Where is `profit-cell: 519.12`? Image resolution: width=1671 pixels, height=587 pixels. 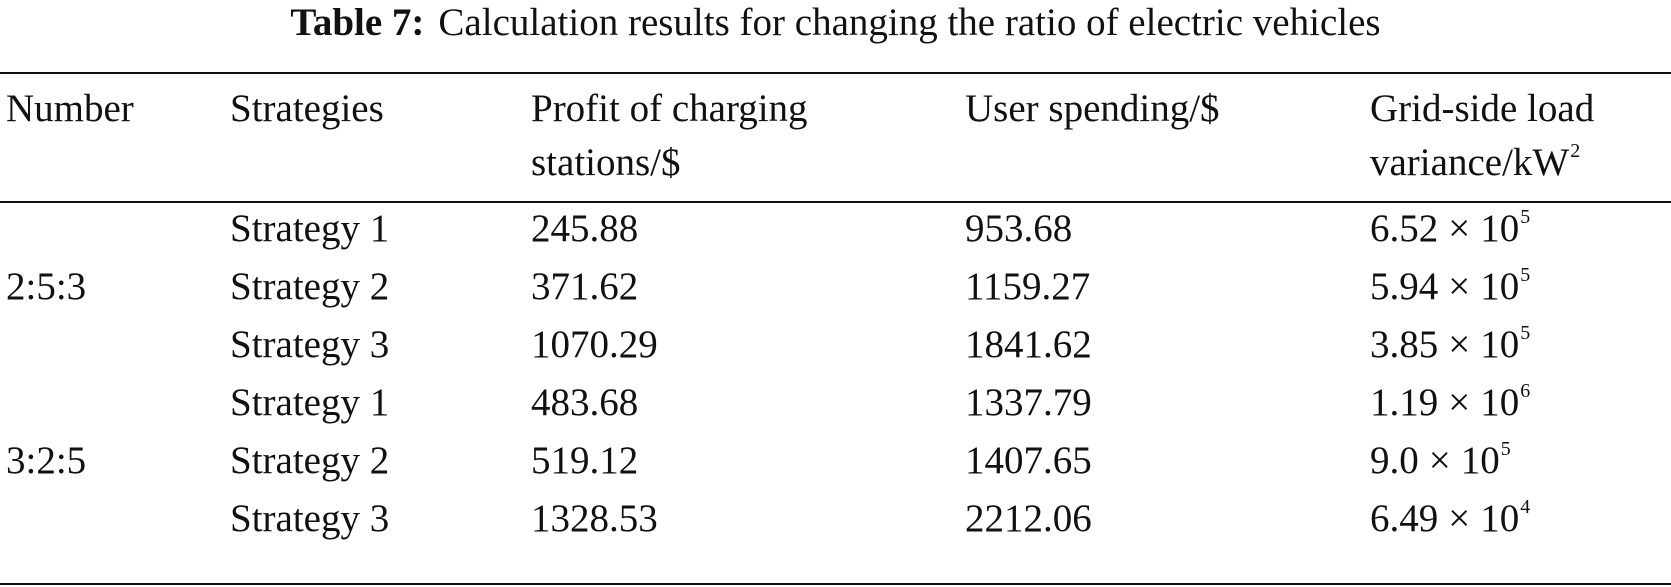
profit-cell: 519.12 is located at coordinates (585, 460).